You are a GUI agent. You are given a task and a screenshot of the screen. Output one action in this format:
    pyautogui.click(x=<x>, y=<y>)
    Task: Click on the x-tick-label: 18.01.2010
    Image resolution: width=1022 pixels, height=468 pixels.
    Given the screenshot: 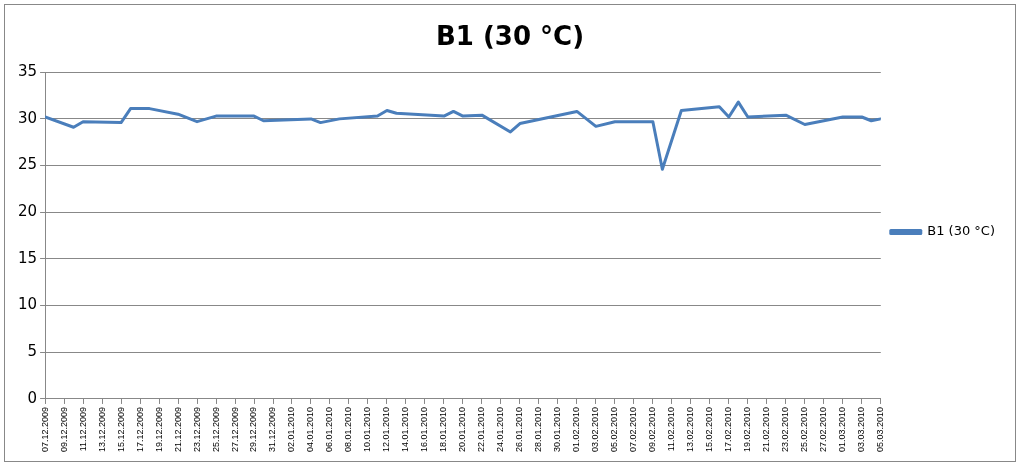 What is the action you would take?
    pyautogui.click(x=443, y=429)
    